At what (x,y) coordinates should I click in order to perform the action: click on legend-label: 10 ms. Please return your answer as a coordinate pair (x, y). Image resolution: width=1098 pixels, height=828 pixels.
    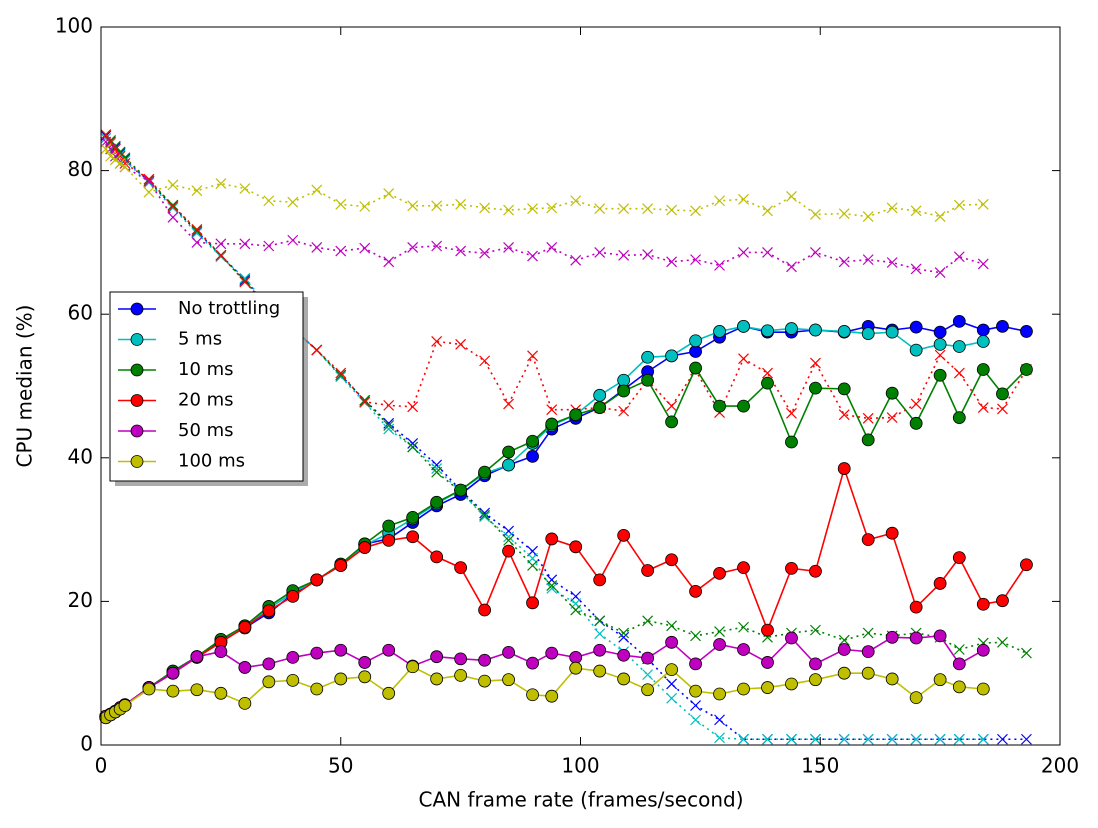
    Looking at the image, I should click on (206, 369).